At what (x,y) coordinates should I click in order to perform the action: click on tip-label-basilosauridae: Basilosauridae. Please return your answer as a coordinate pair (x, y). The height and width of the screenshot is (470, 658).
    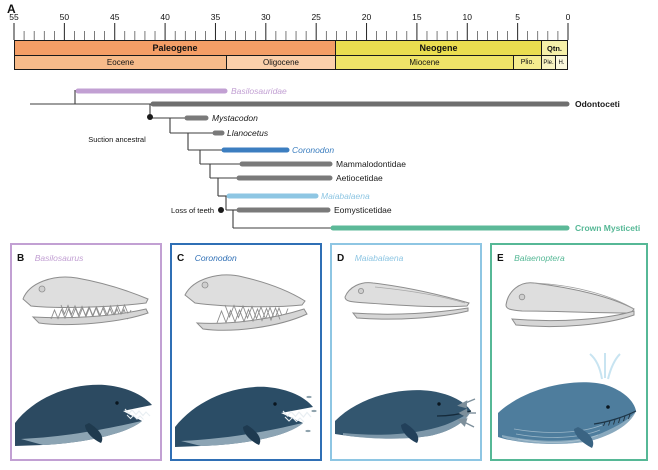
    Looking at the image, I should click on (259, 91).